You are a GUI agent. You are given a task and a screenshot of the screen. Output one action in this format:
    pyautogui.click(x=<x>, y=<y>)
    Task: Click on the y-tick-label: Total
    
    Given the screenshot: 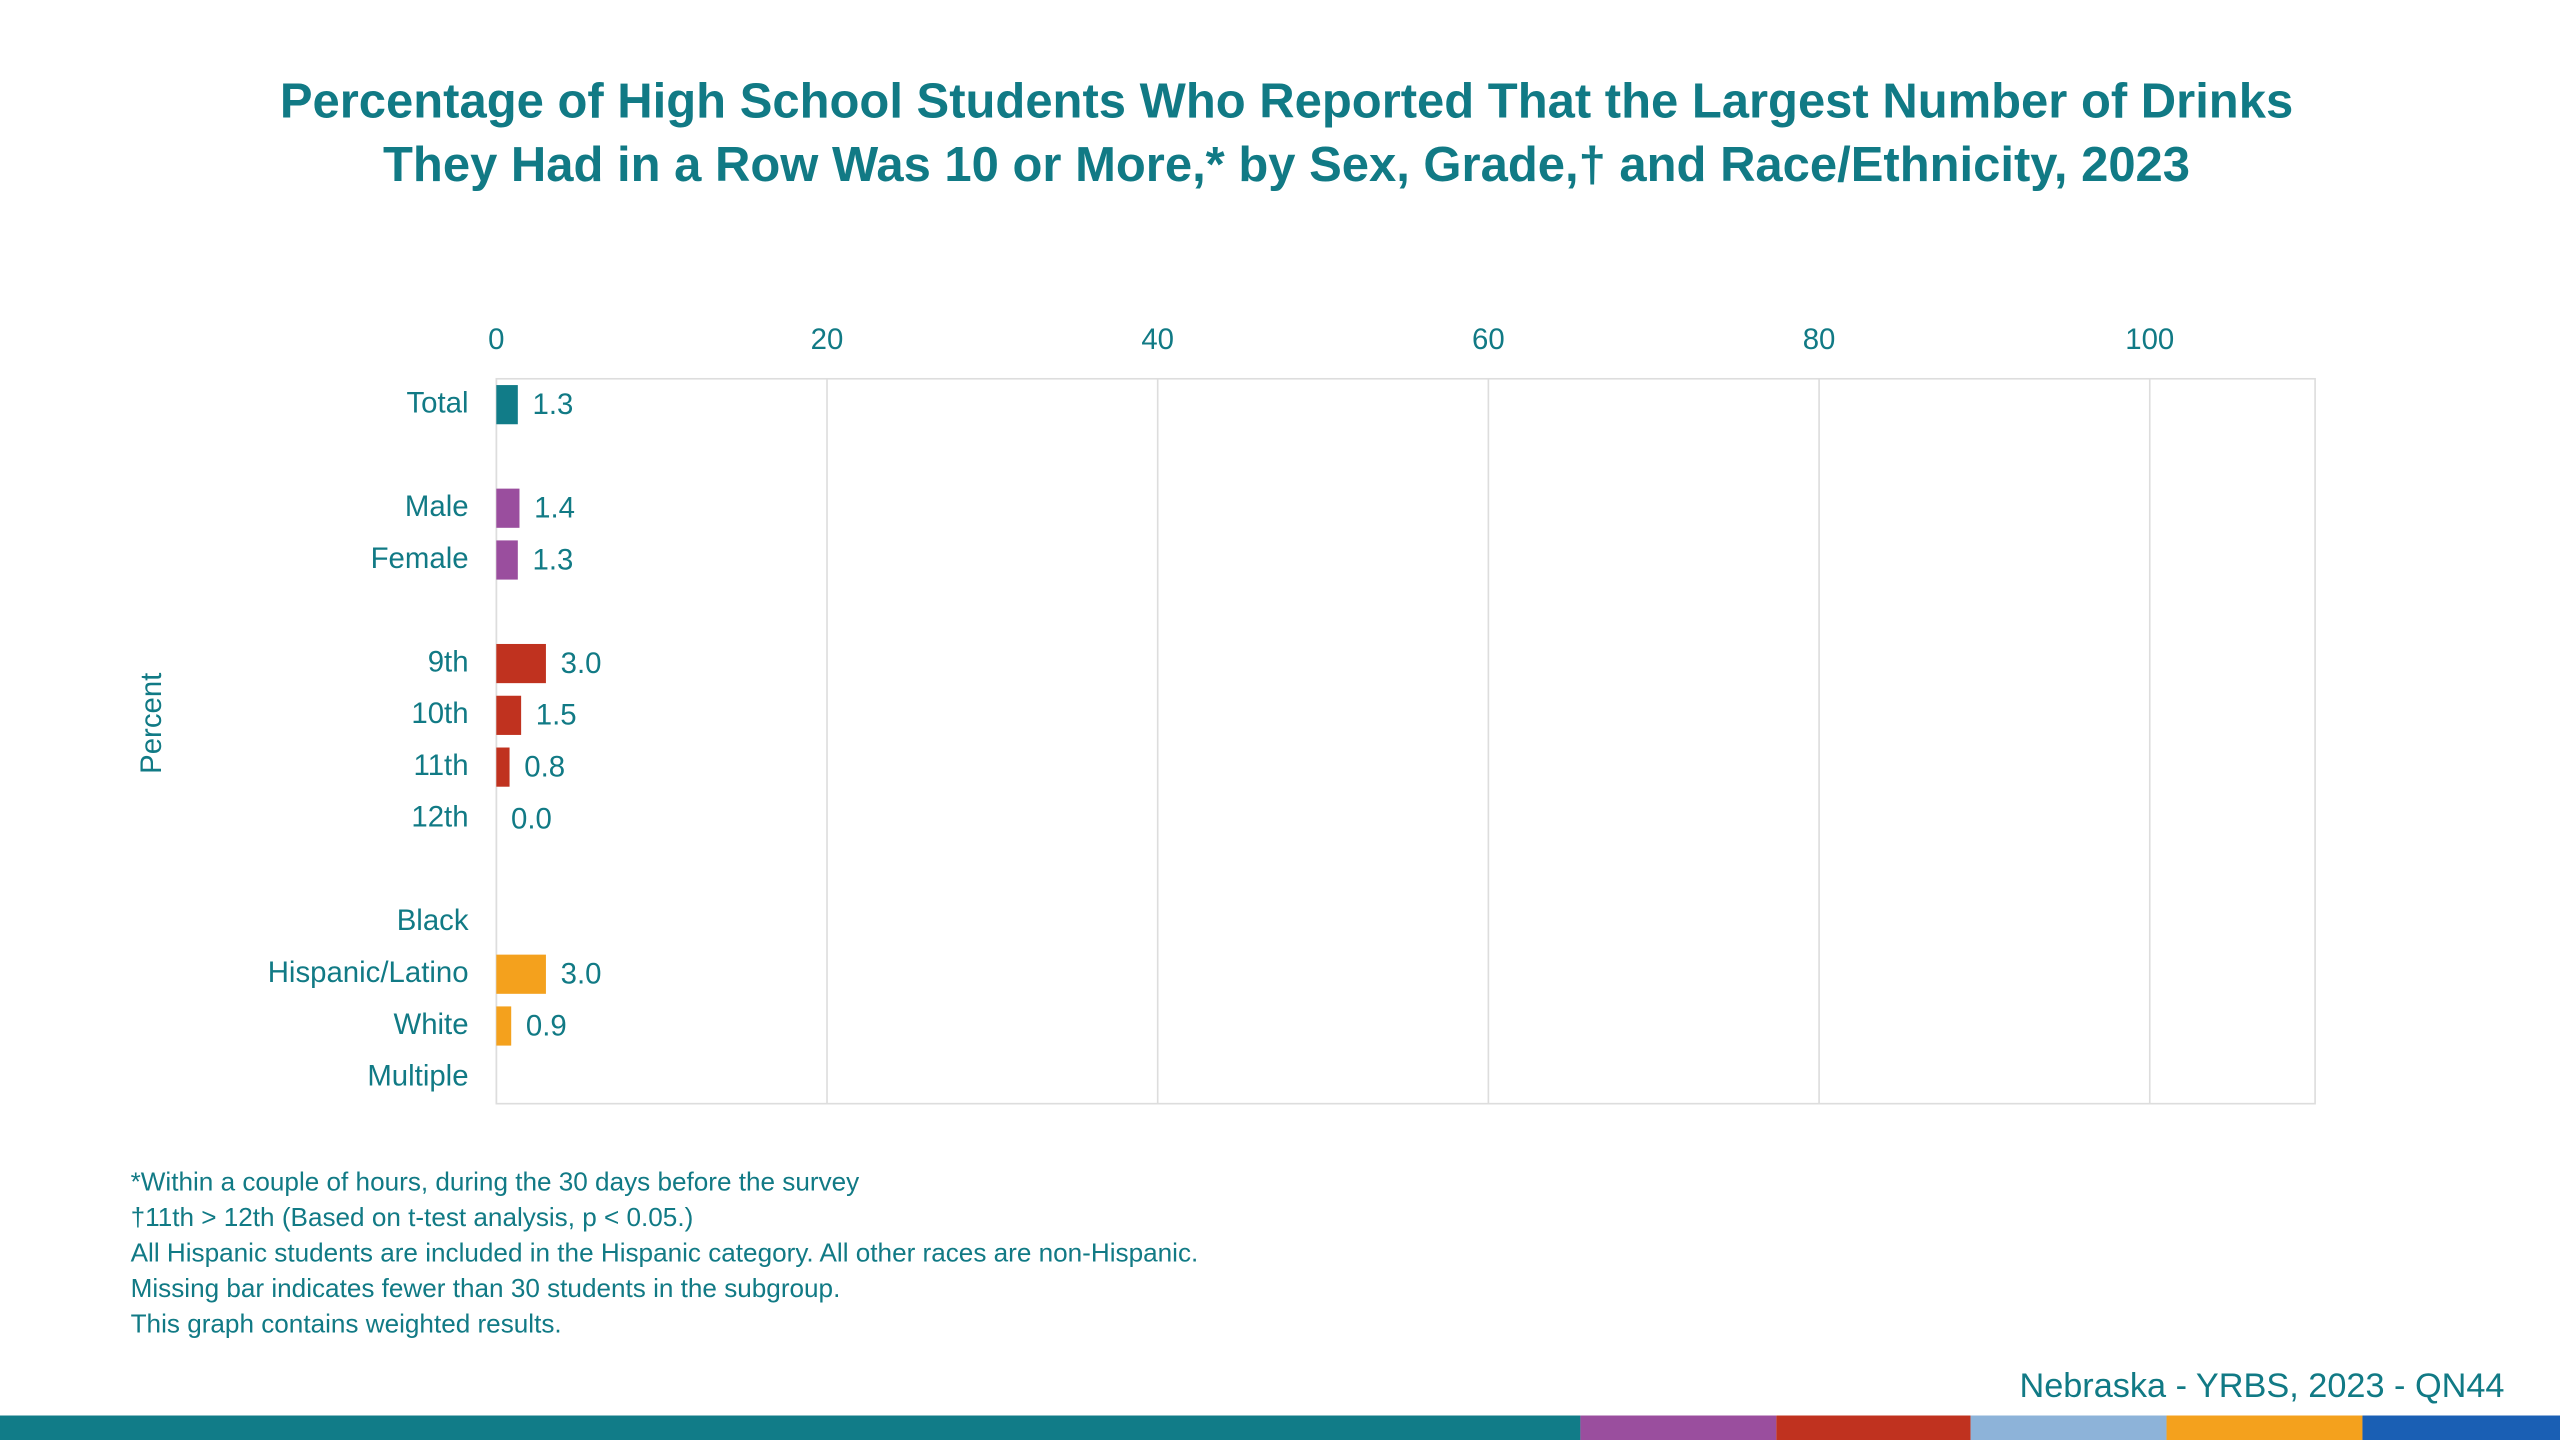 What is the action you would take?
    pyautogui.click(x=438, y=402)
    